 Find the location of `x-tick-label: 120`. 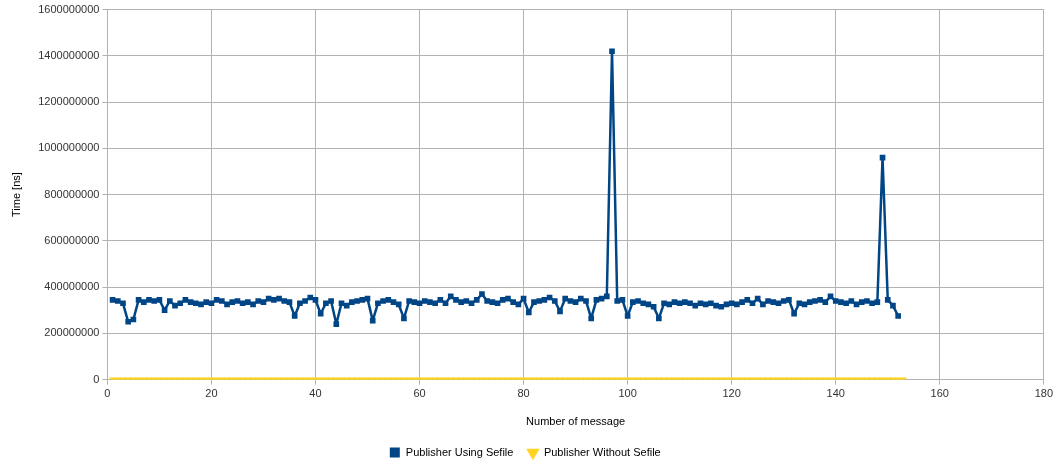

x-tick-label: 120 is located at coordinates (731, 393).